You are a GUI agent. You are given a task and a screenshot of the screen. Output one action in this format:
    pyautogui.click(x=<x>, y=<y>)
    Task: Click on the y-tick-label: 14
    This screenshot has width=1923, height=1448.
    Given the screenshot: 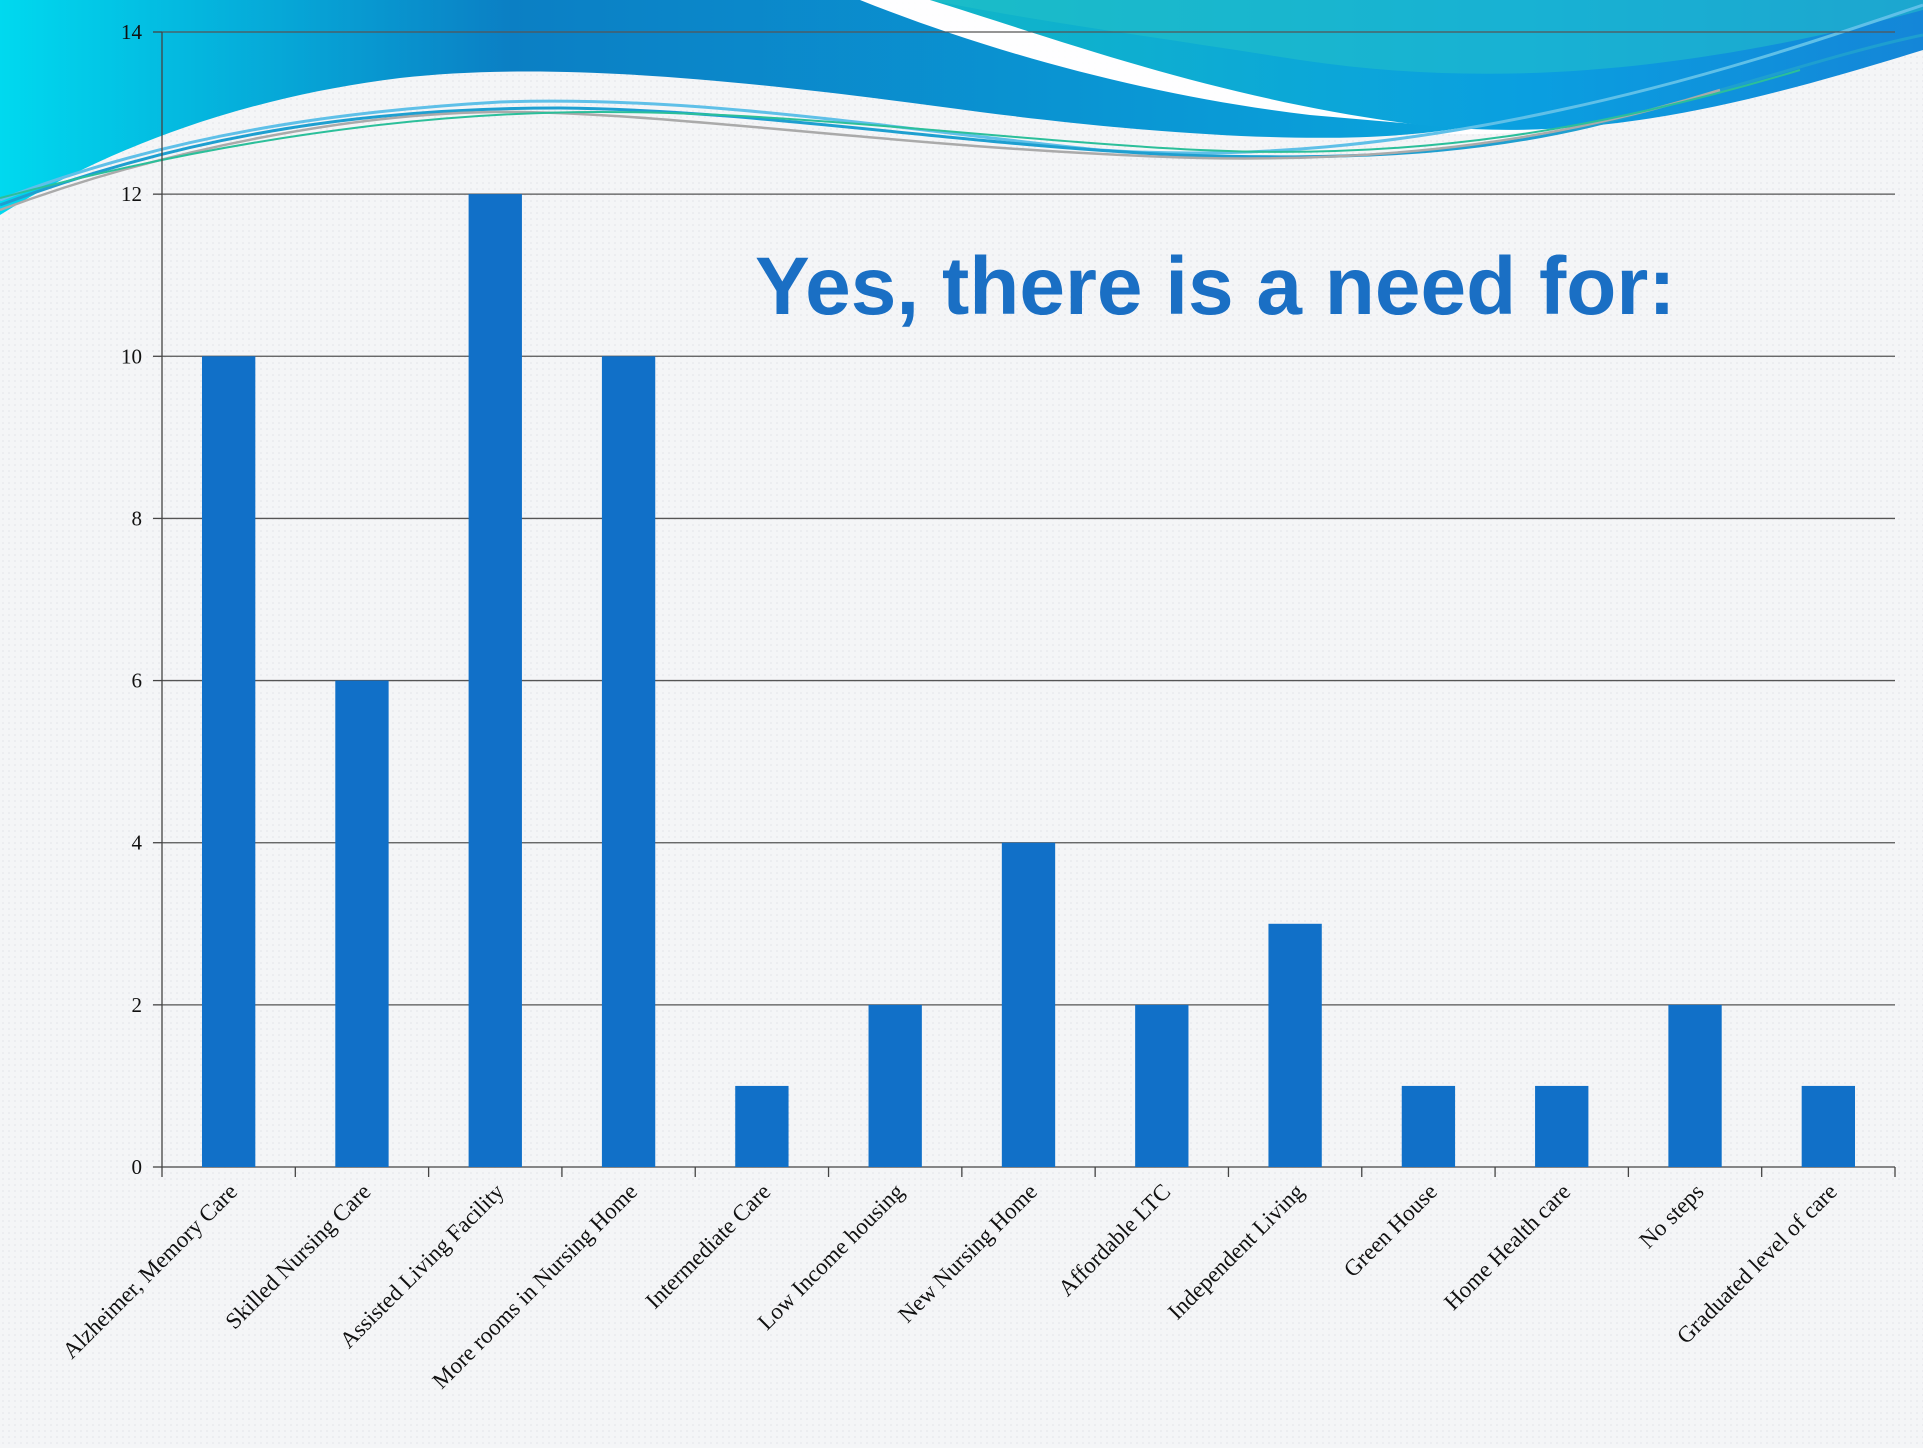 What is the action you would take?
    pyautogui.click(x=132, y=32)
    